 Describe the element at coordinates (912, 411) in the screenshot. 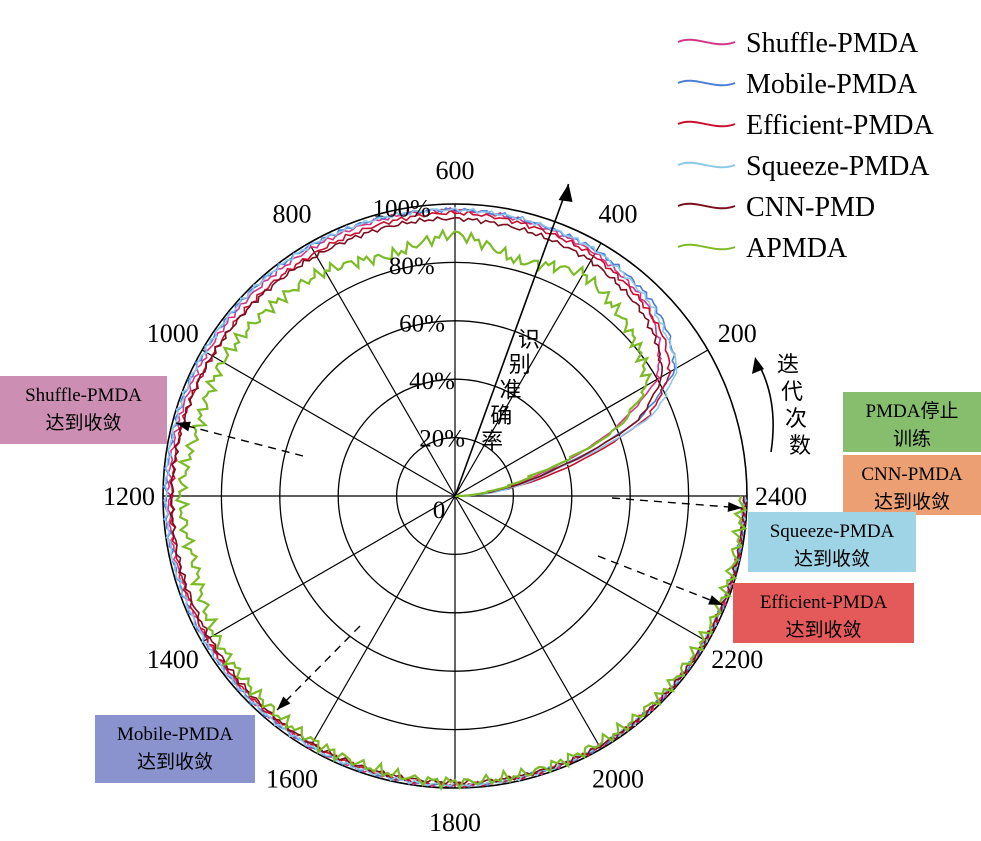

I see `annotation-text: PMDA停止` at that location.